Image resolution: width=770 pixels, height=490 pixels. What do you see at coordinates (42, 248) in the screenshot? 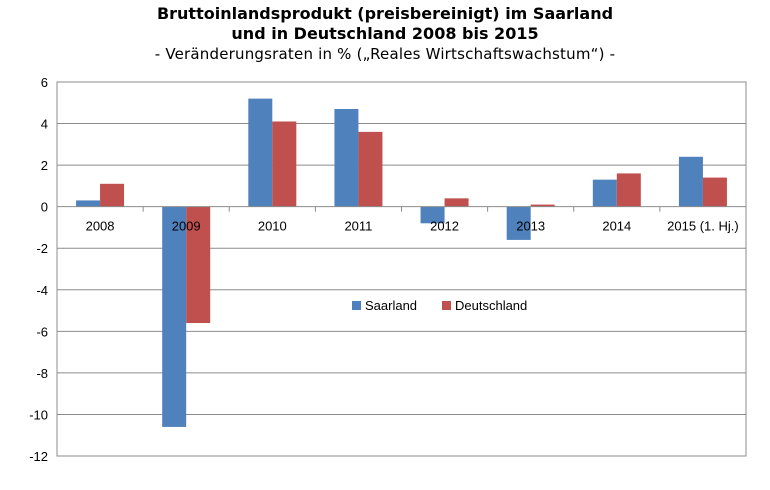
I see `y-tick-label: -2` at bounding box center [42, 248].